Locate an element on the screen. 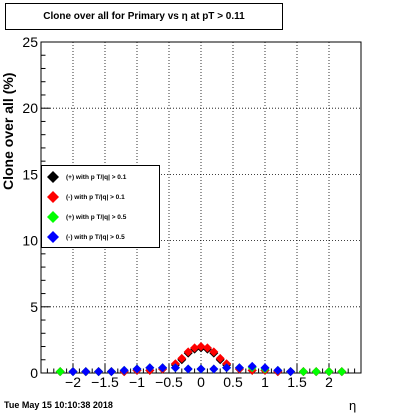 The height and width of the screenshot is (414, 400). y-tick-label-2: 10 is located at coordinates (30, 241).